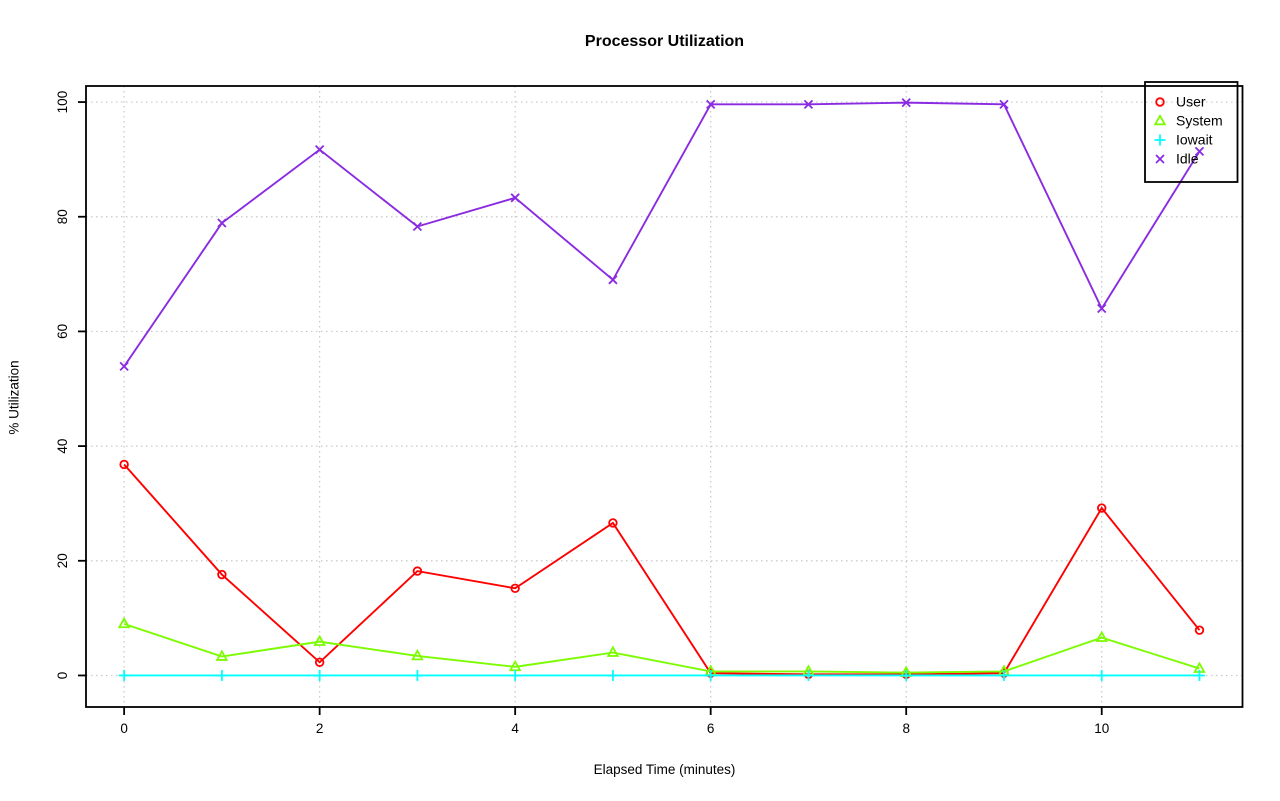 This screenshot has height=801, width=1280. Describe the element at coordinates (1187, 159) in the screenshot. I see `legend-label-idle: Idle` at that location.